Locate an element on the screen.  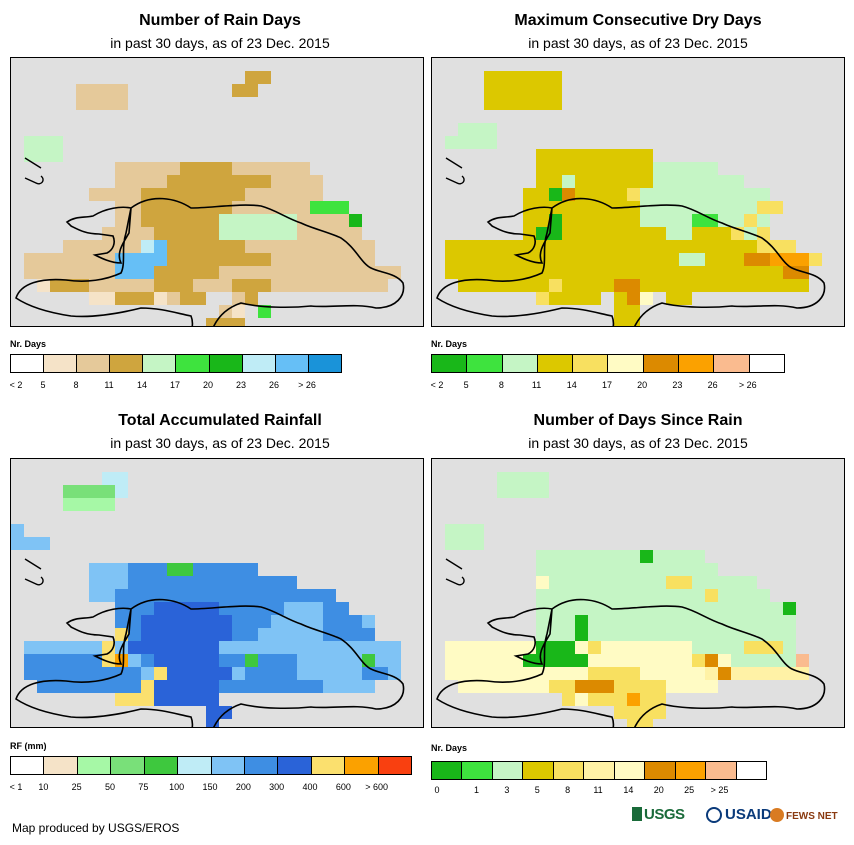
panel-title: Maximum Consecutive Dry Days is located at coordinates (638, 20).